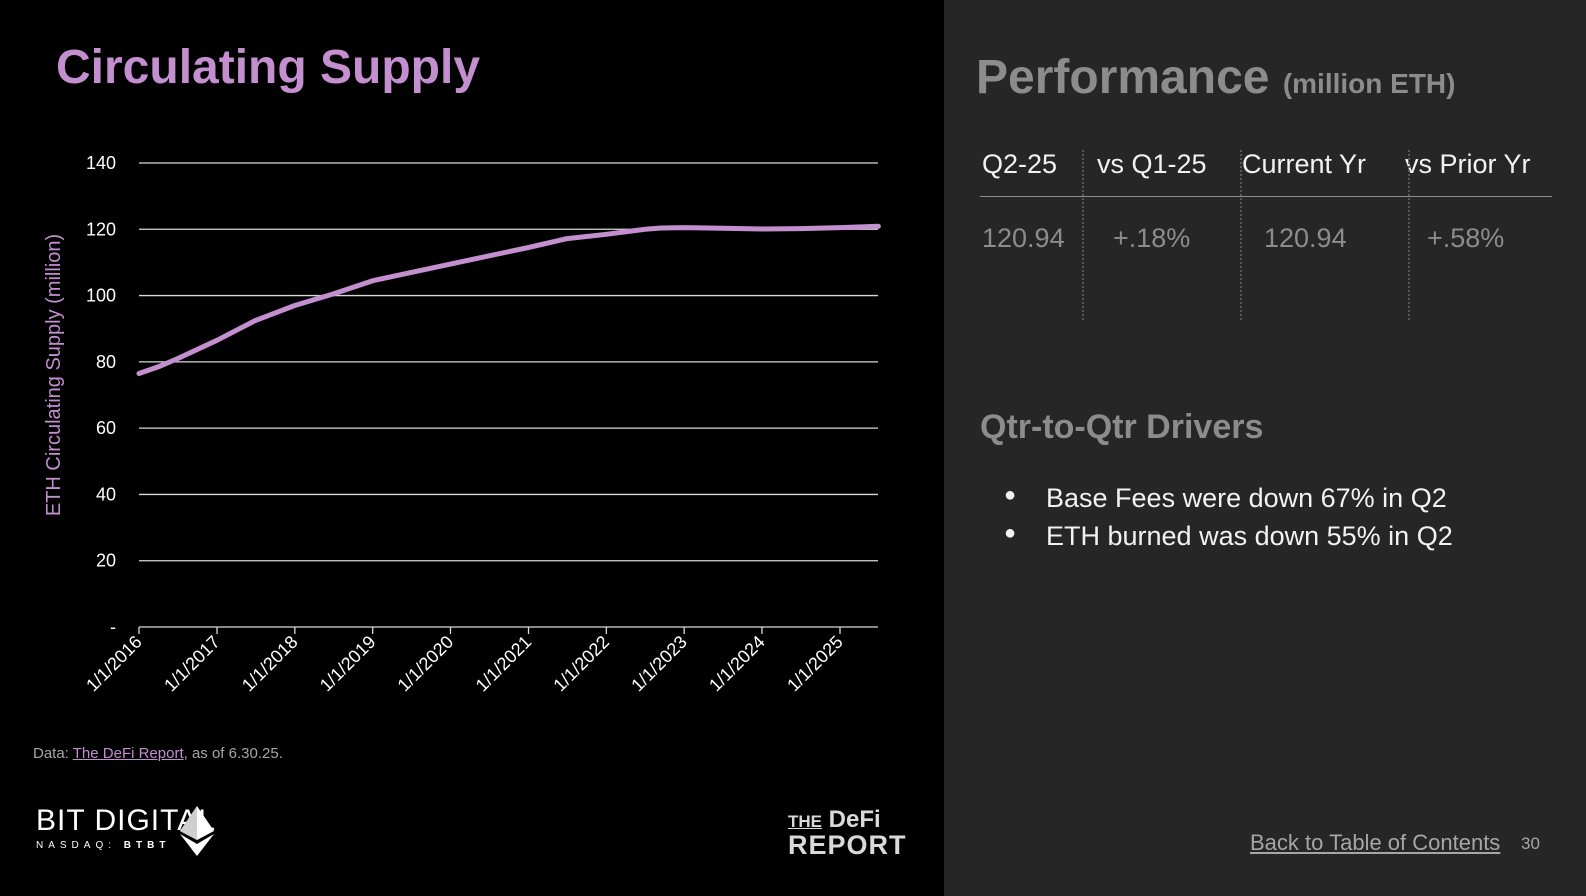 The height and width of the screenshot is (896, 1586). Describe the element at coordinates (737, 664) in the screenshot. I see `x-tick-label: 1/1/2024` at that location.